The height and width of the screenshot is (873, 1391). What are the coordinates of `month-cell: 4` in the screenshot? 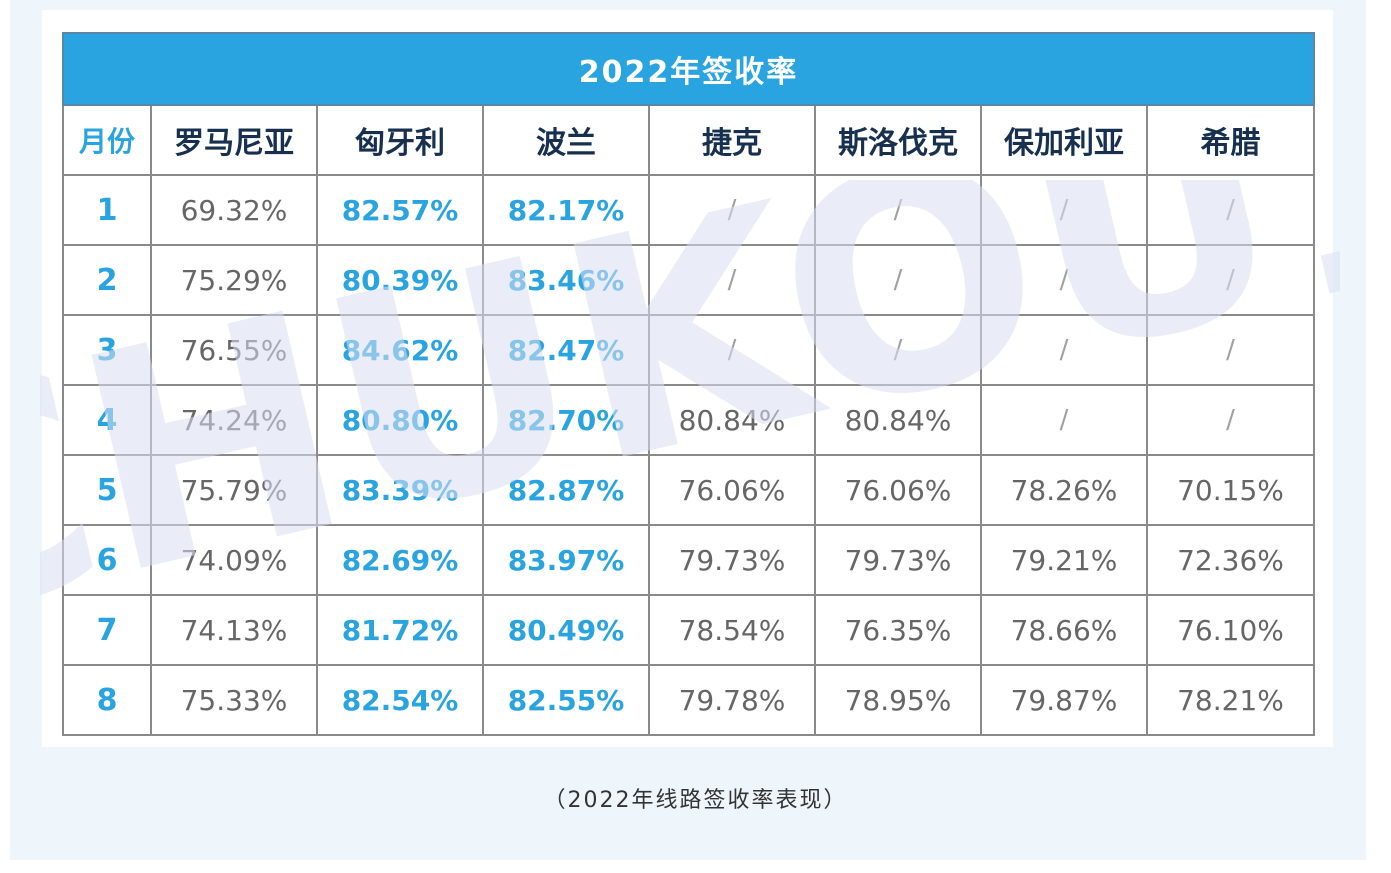 It's located at (107, 420).